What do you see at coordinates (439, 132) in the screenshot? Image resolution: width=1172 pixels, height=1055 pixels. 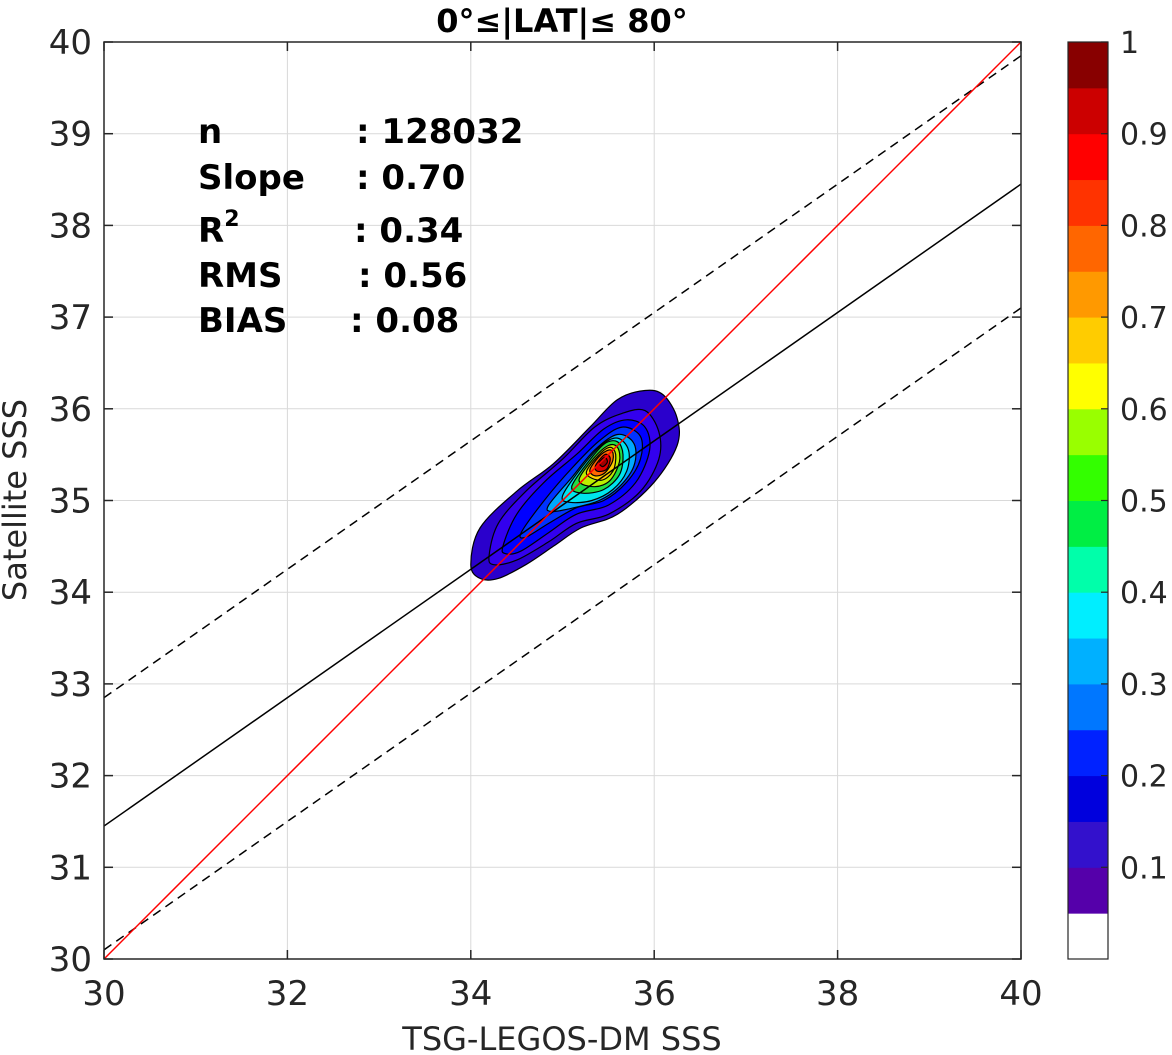 I see `stat-n-value: : 128032` at bounding box center [439, 132].